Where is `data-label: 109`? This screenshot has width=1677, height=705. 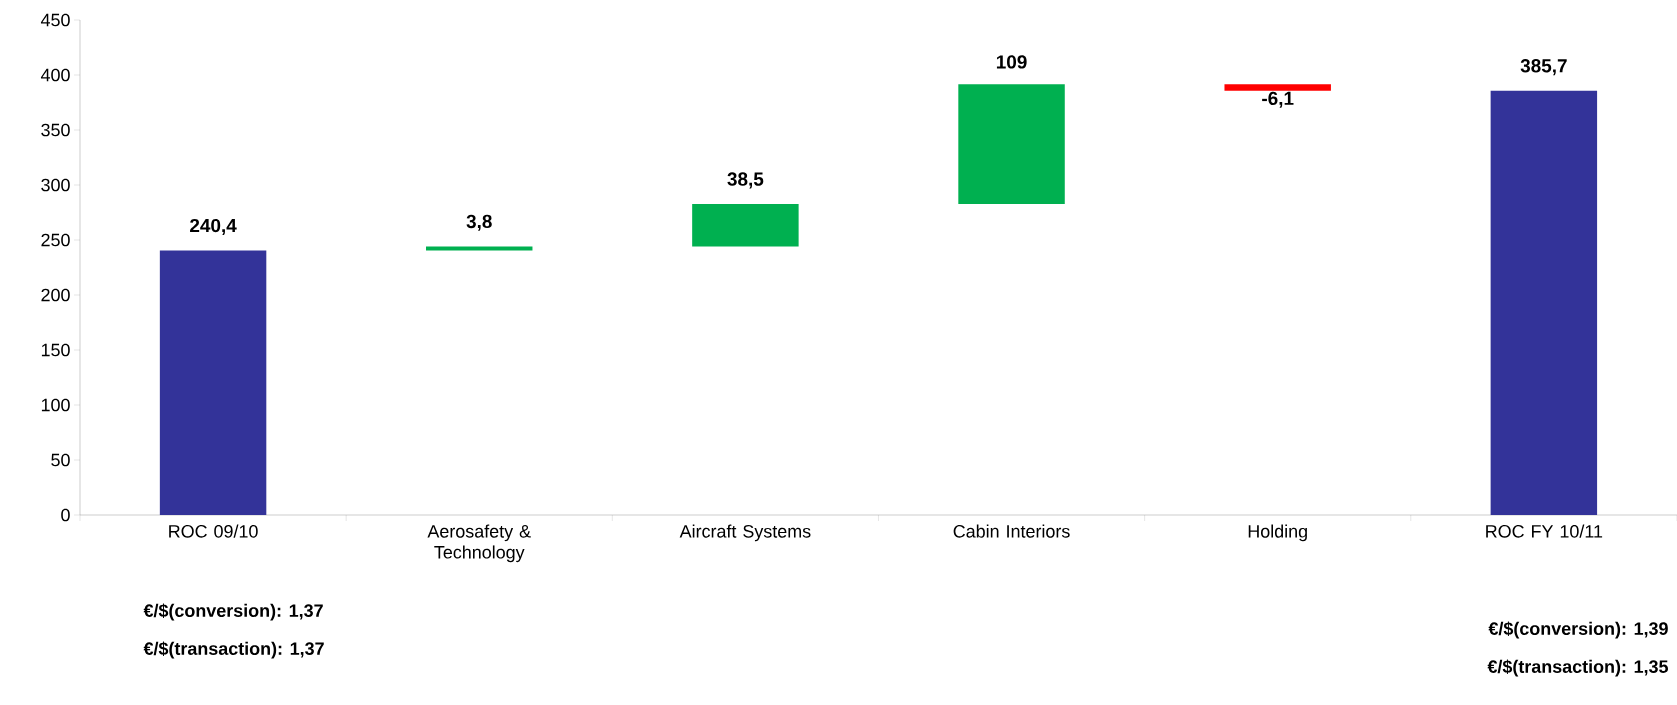
data-label: 109 is located at coordinates (1011, 62).